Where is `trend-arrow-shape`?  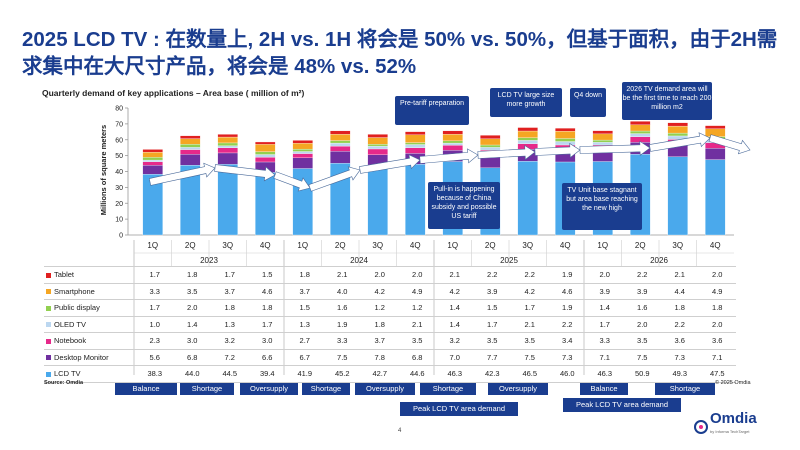
trend-arrow-shape is located at coordinates (506, 152).